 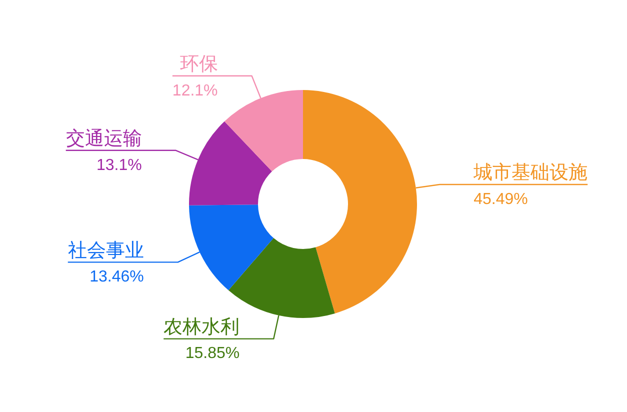 What do you see at coordinates (117, 277) in the screenshot?
I see `data-label: 13.46%` at bounding box center [117, 277].